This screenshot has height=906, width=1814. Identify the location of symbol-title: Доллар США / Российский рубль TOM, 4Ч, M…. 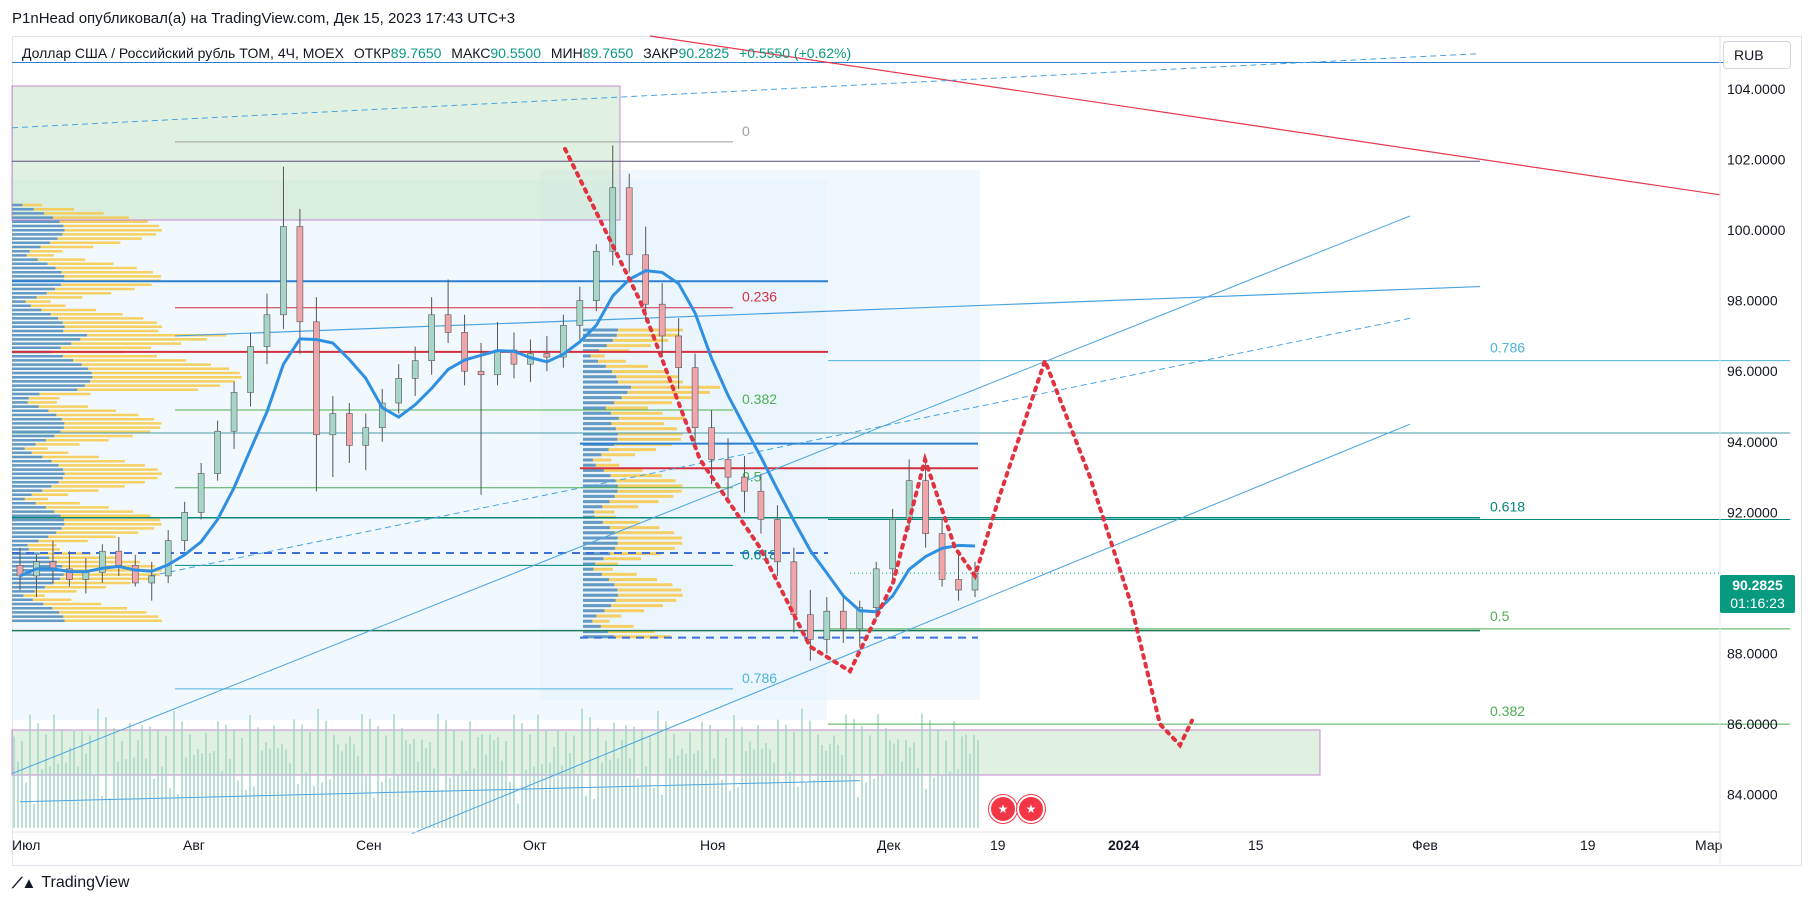
(183, 53).